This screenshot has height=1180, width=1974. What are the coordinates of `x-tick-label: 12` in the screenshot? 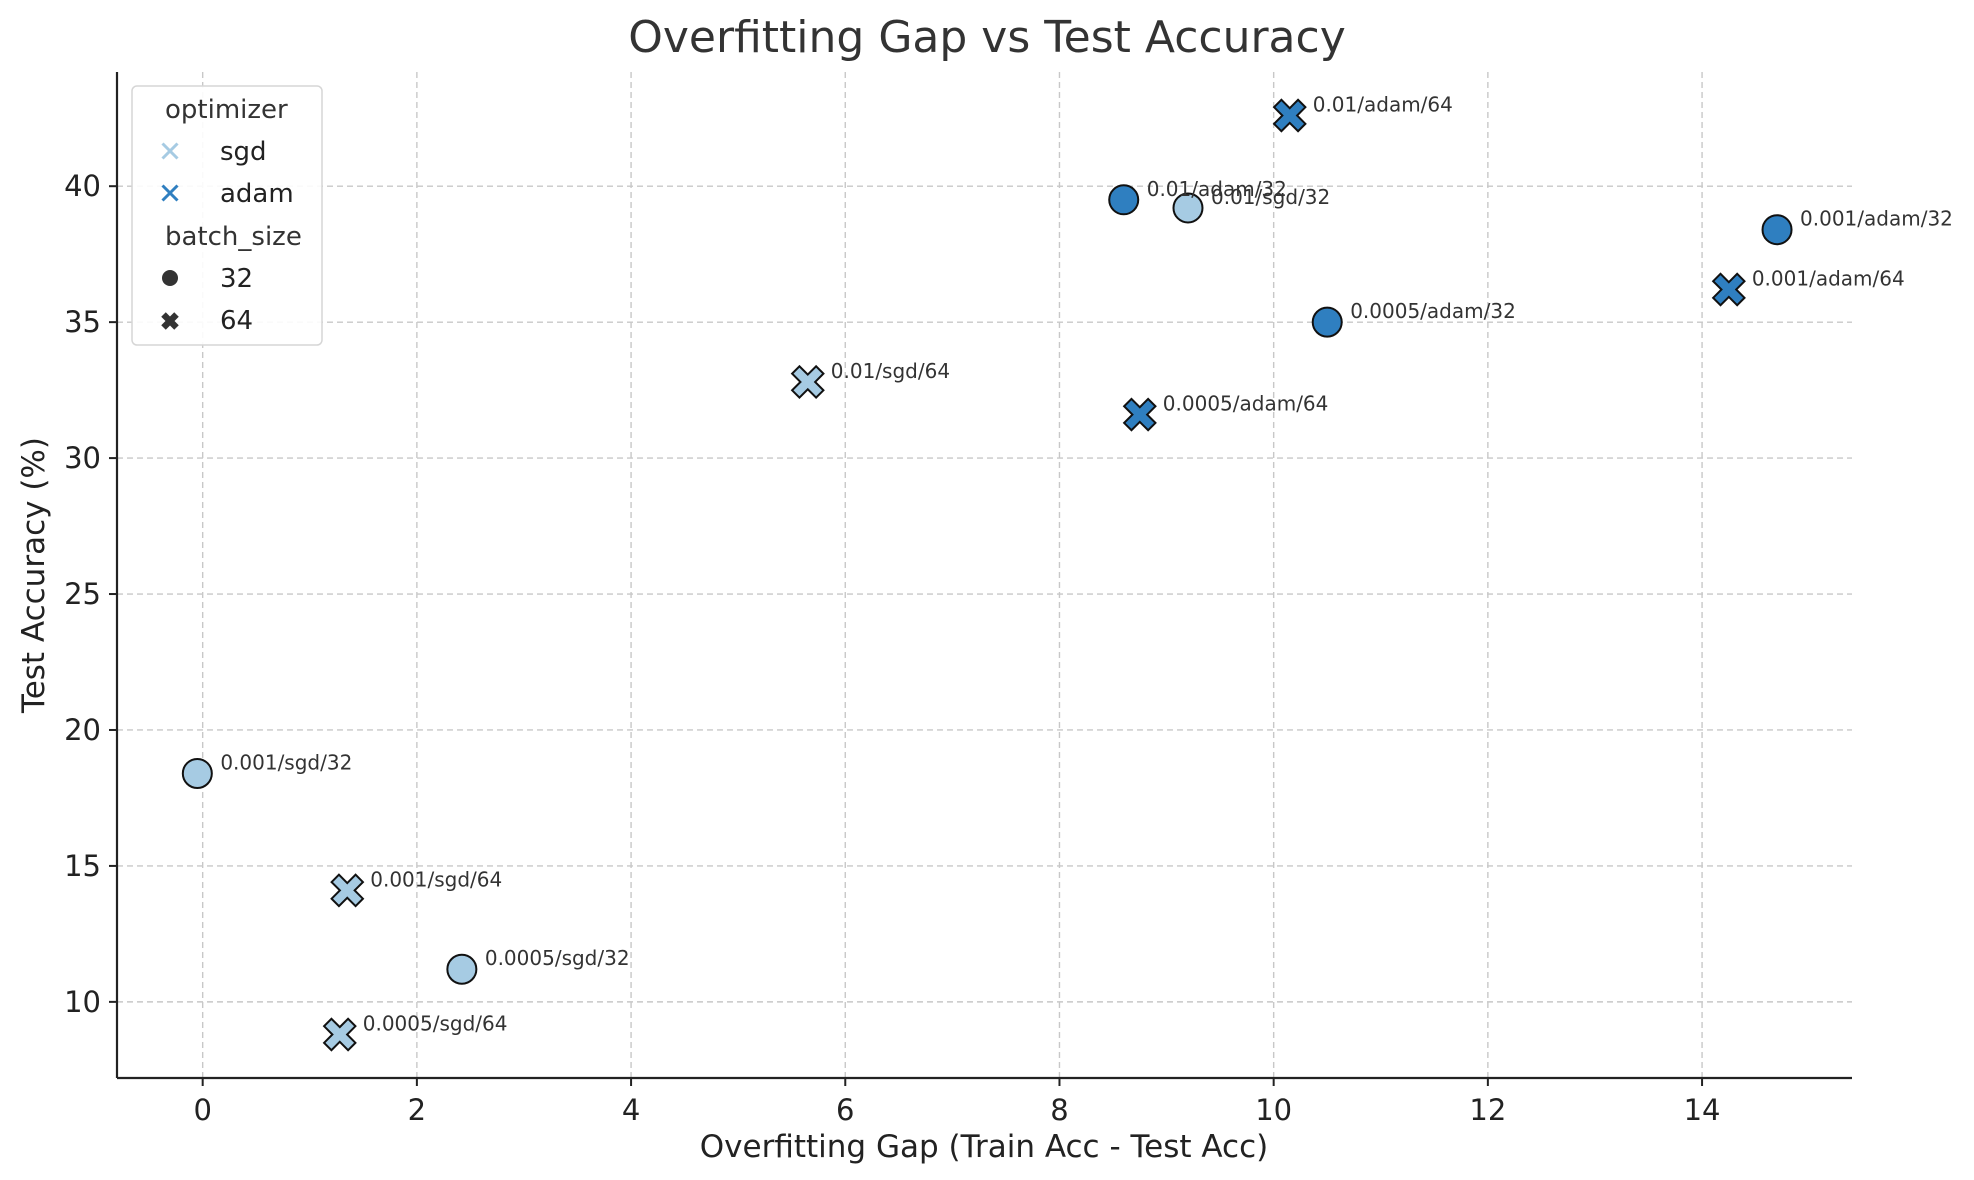 It's located at (1487, 1110).